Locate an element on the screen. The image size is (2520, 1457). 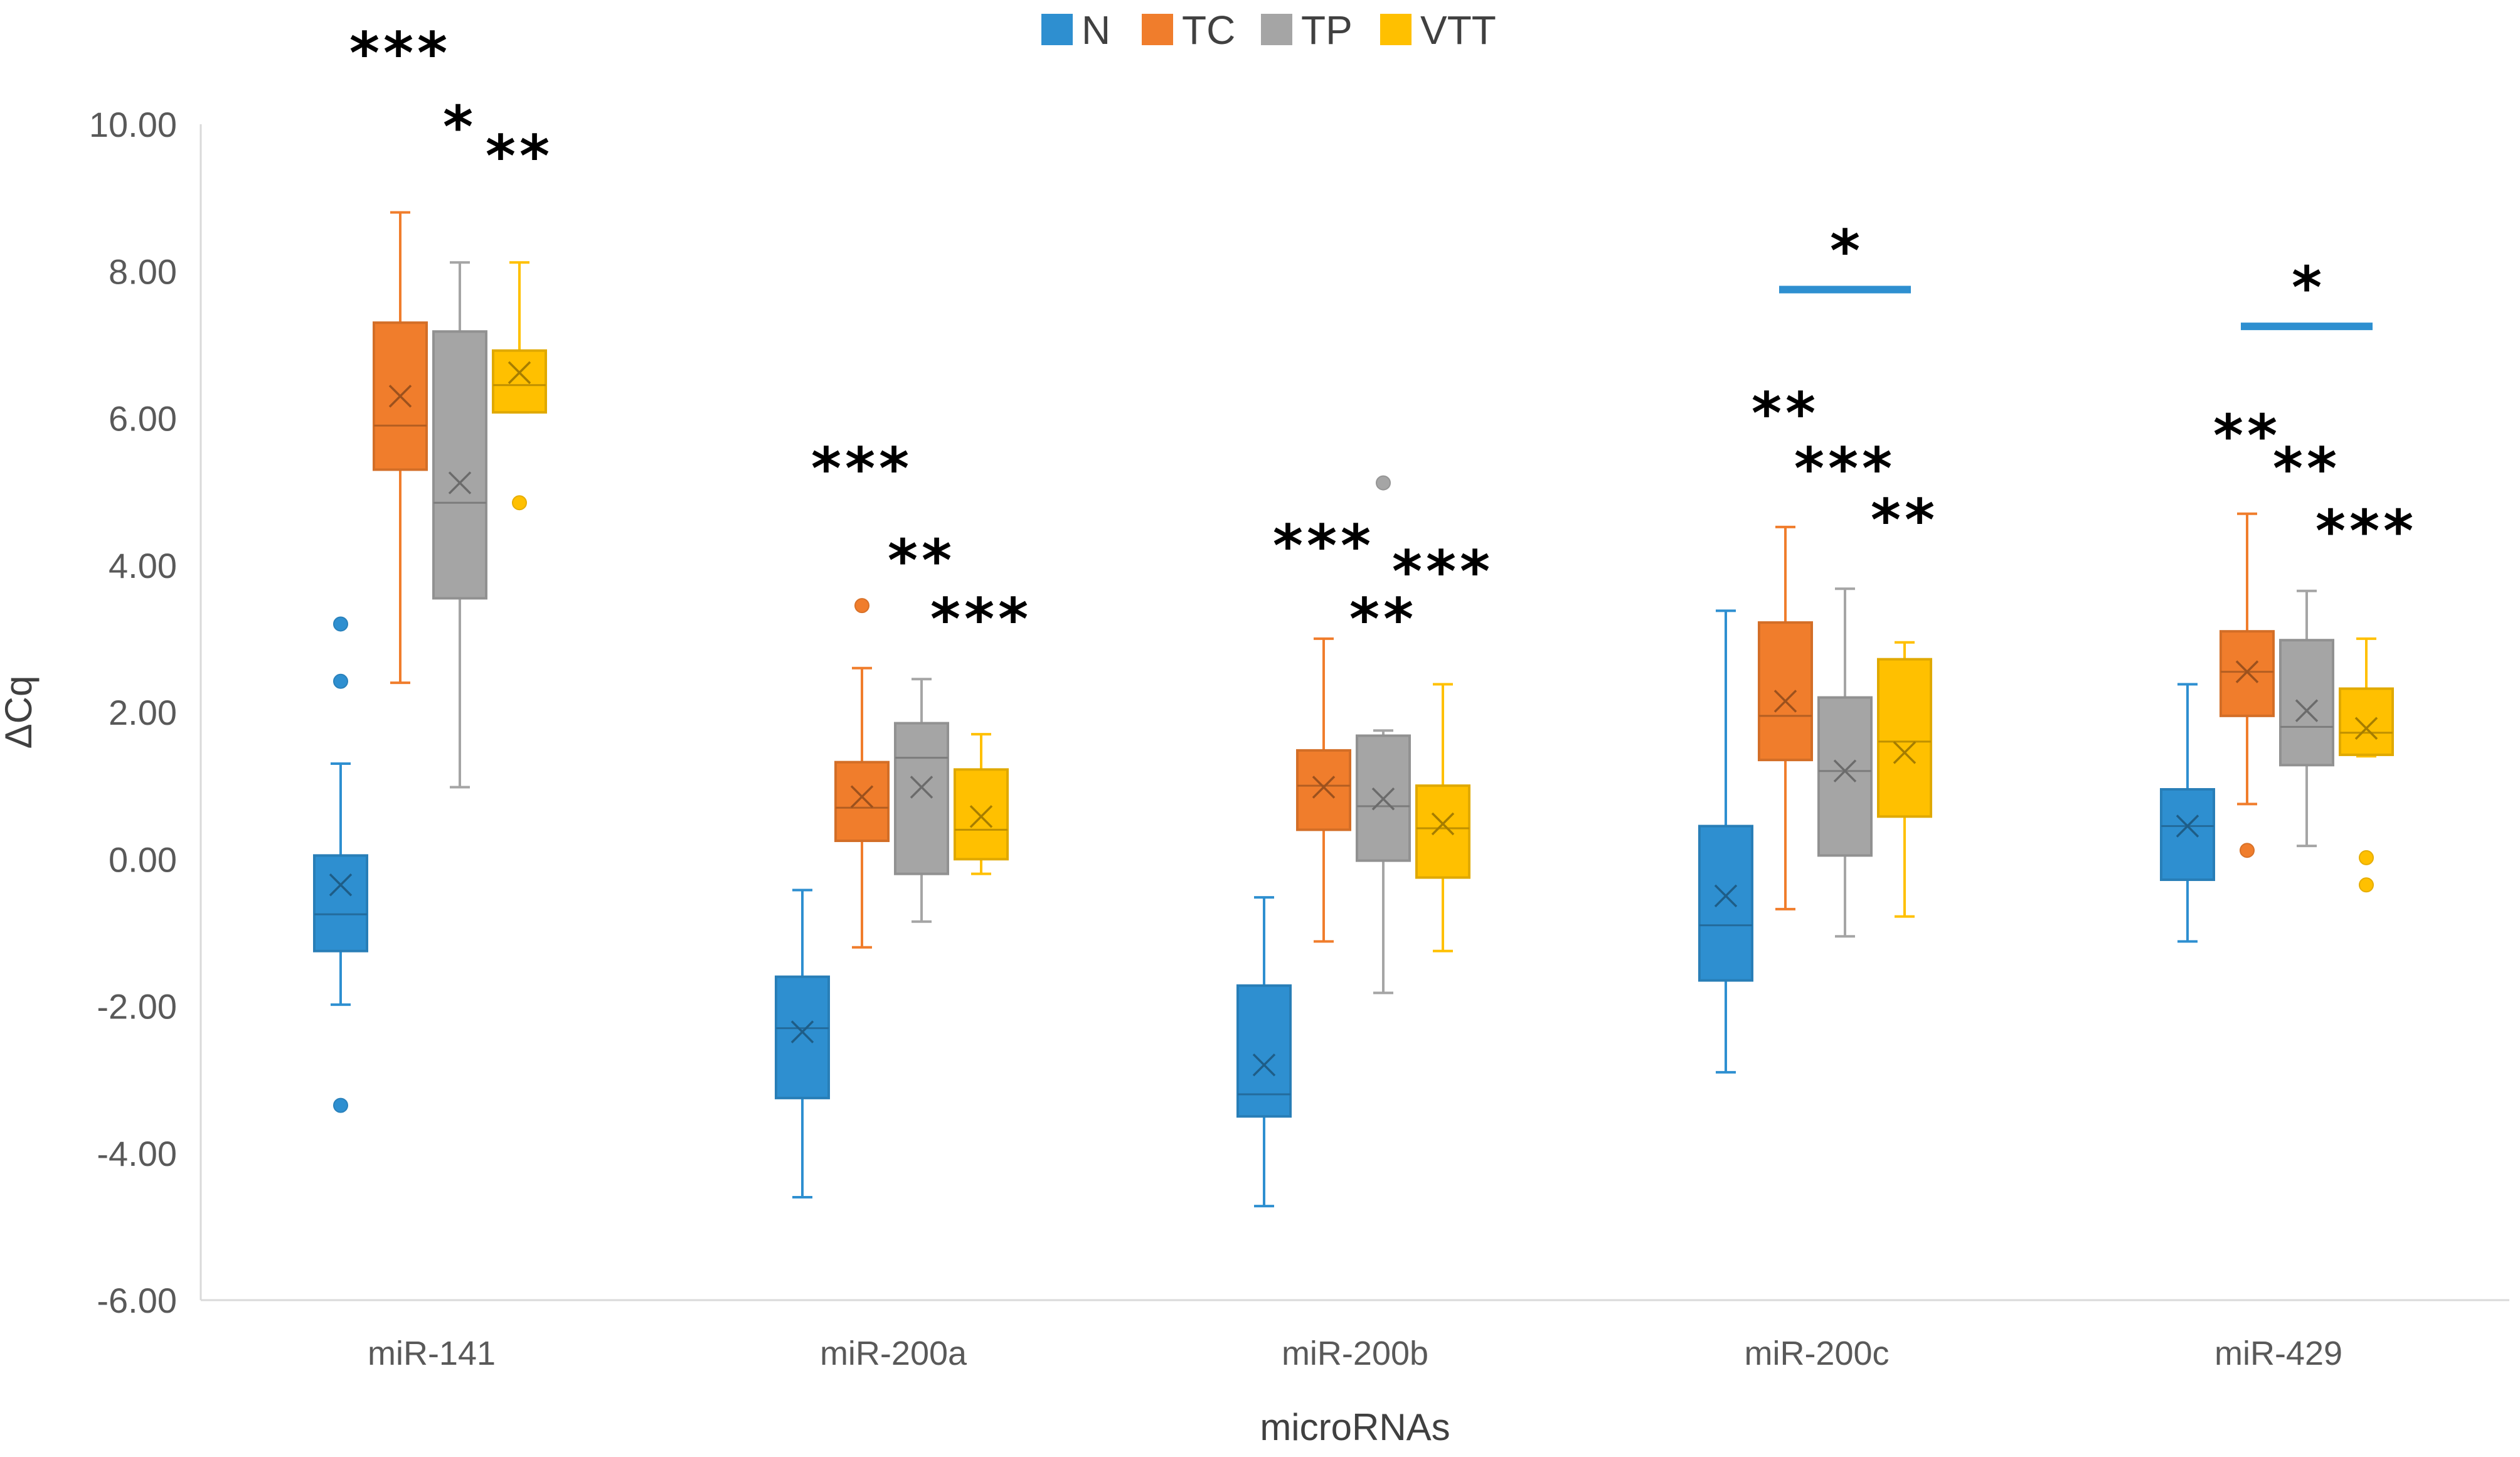
legend-item-N: N is located at coordinates (1075, 31).